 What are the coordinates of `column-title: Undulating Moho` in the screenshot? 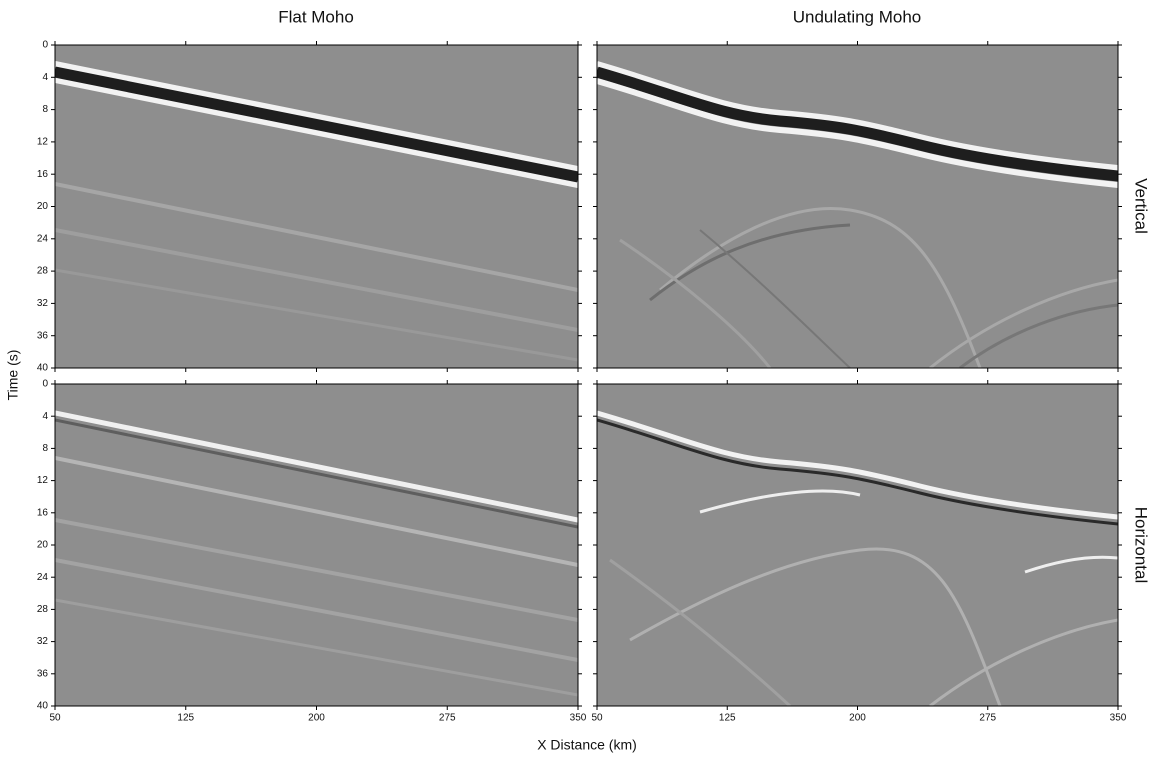 It's located at (857, 16).